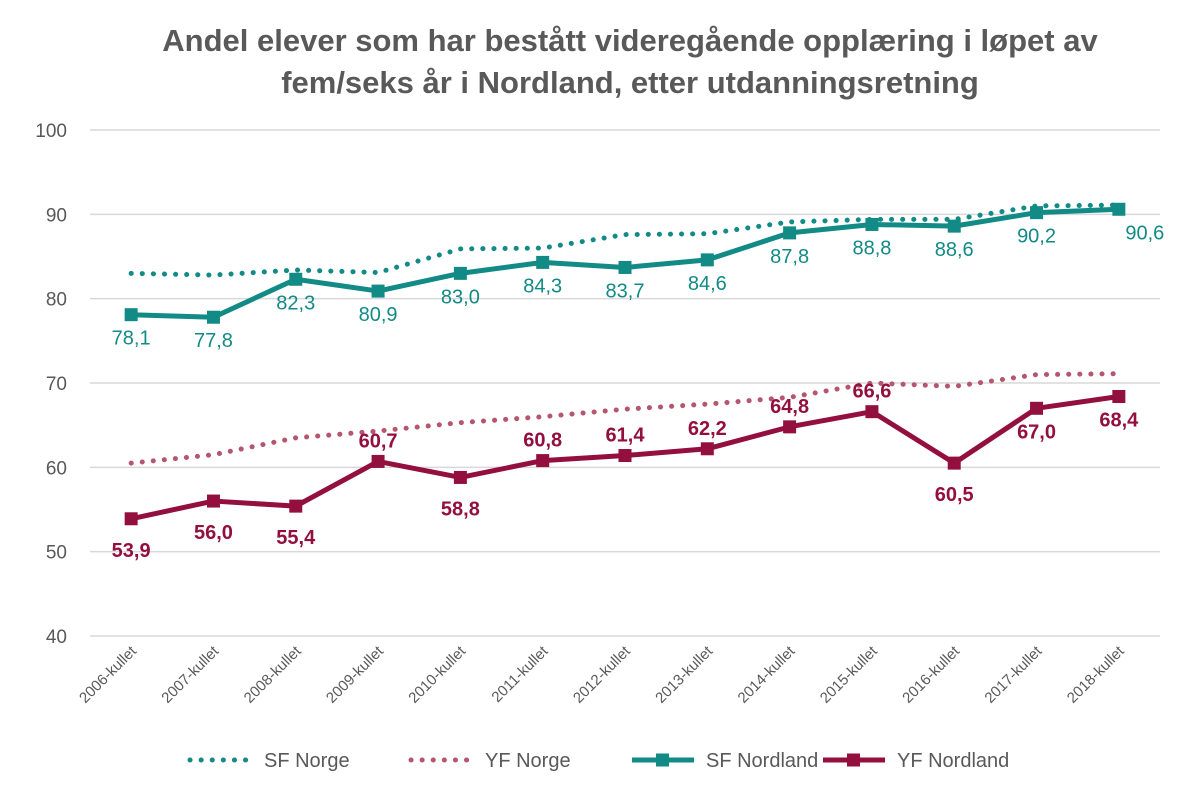 The image size is (1200, 798). Describe the element at coordinates (931, 674) in the screenshot. I see `x-tick-label: 2016-kullet` at that location.